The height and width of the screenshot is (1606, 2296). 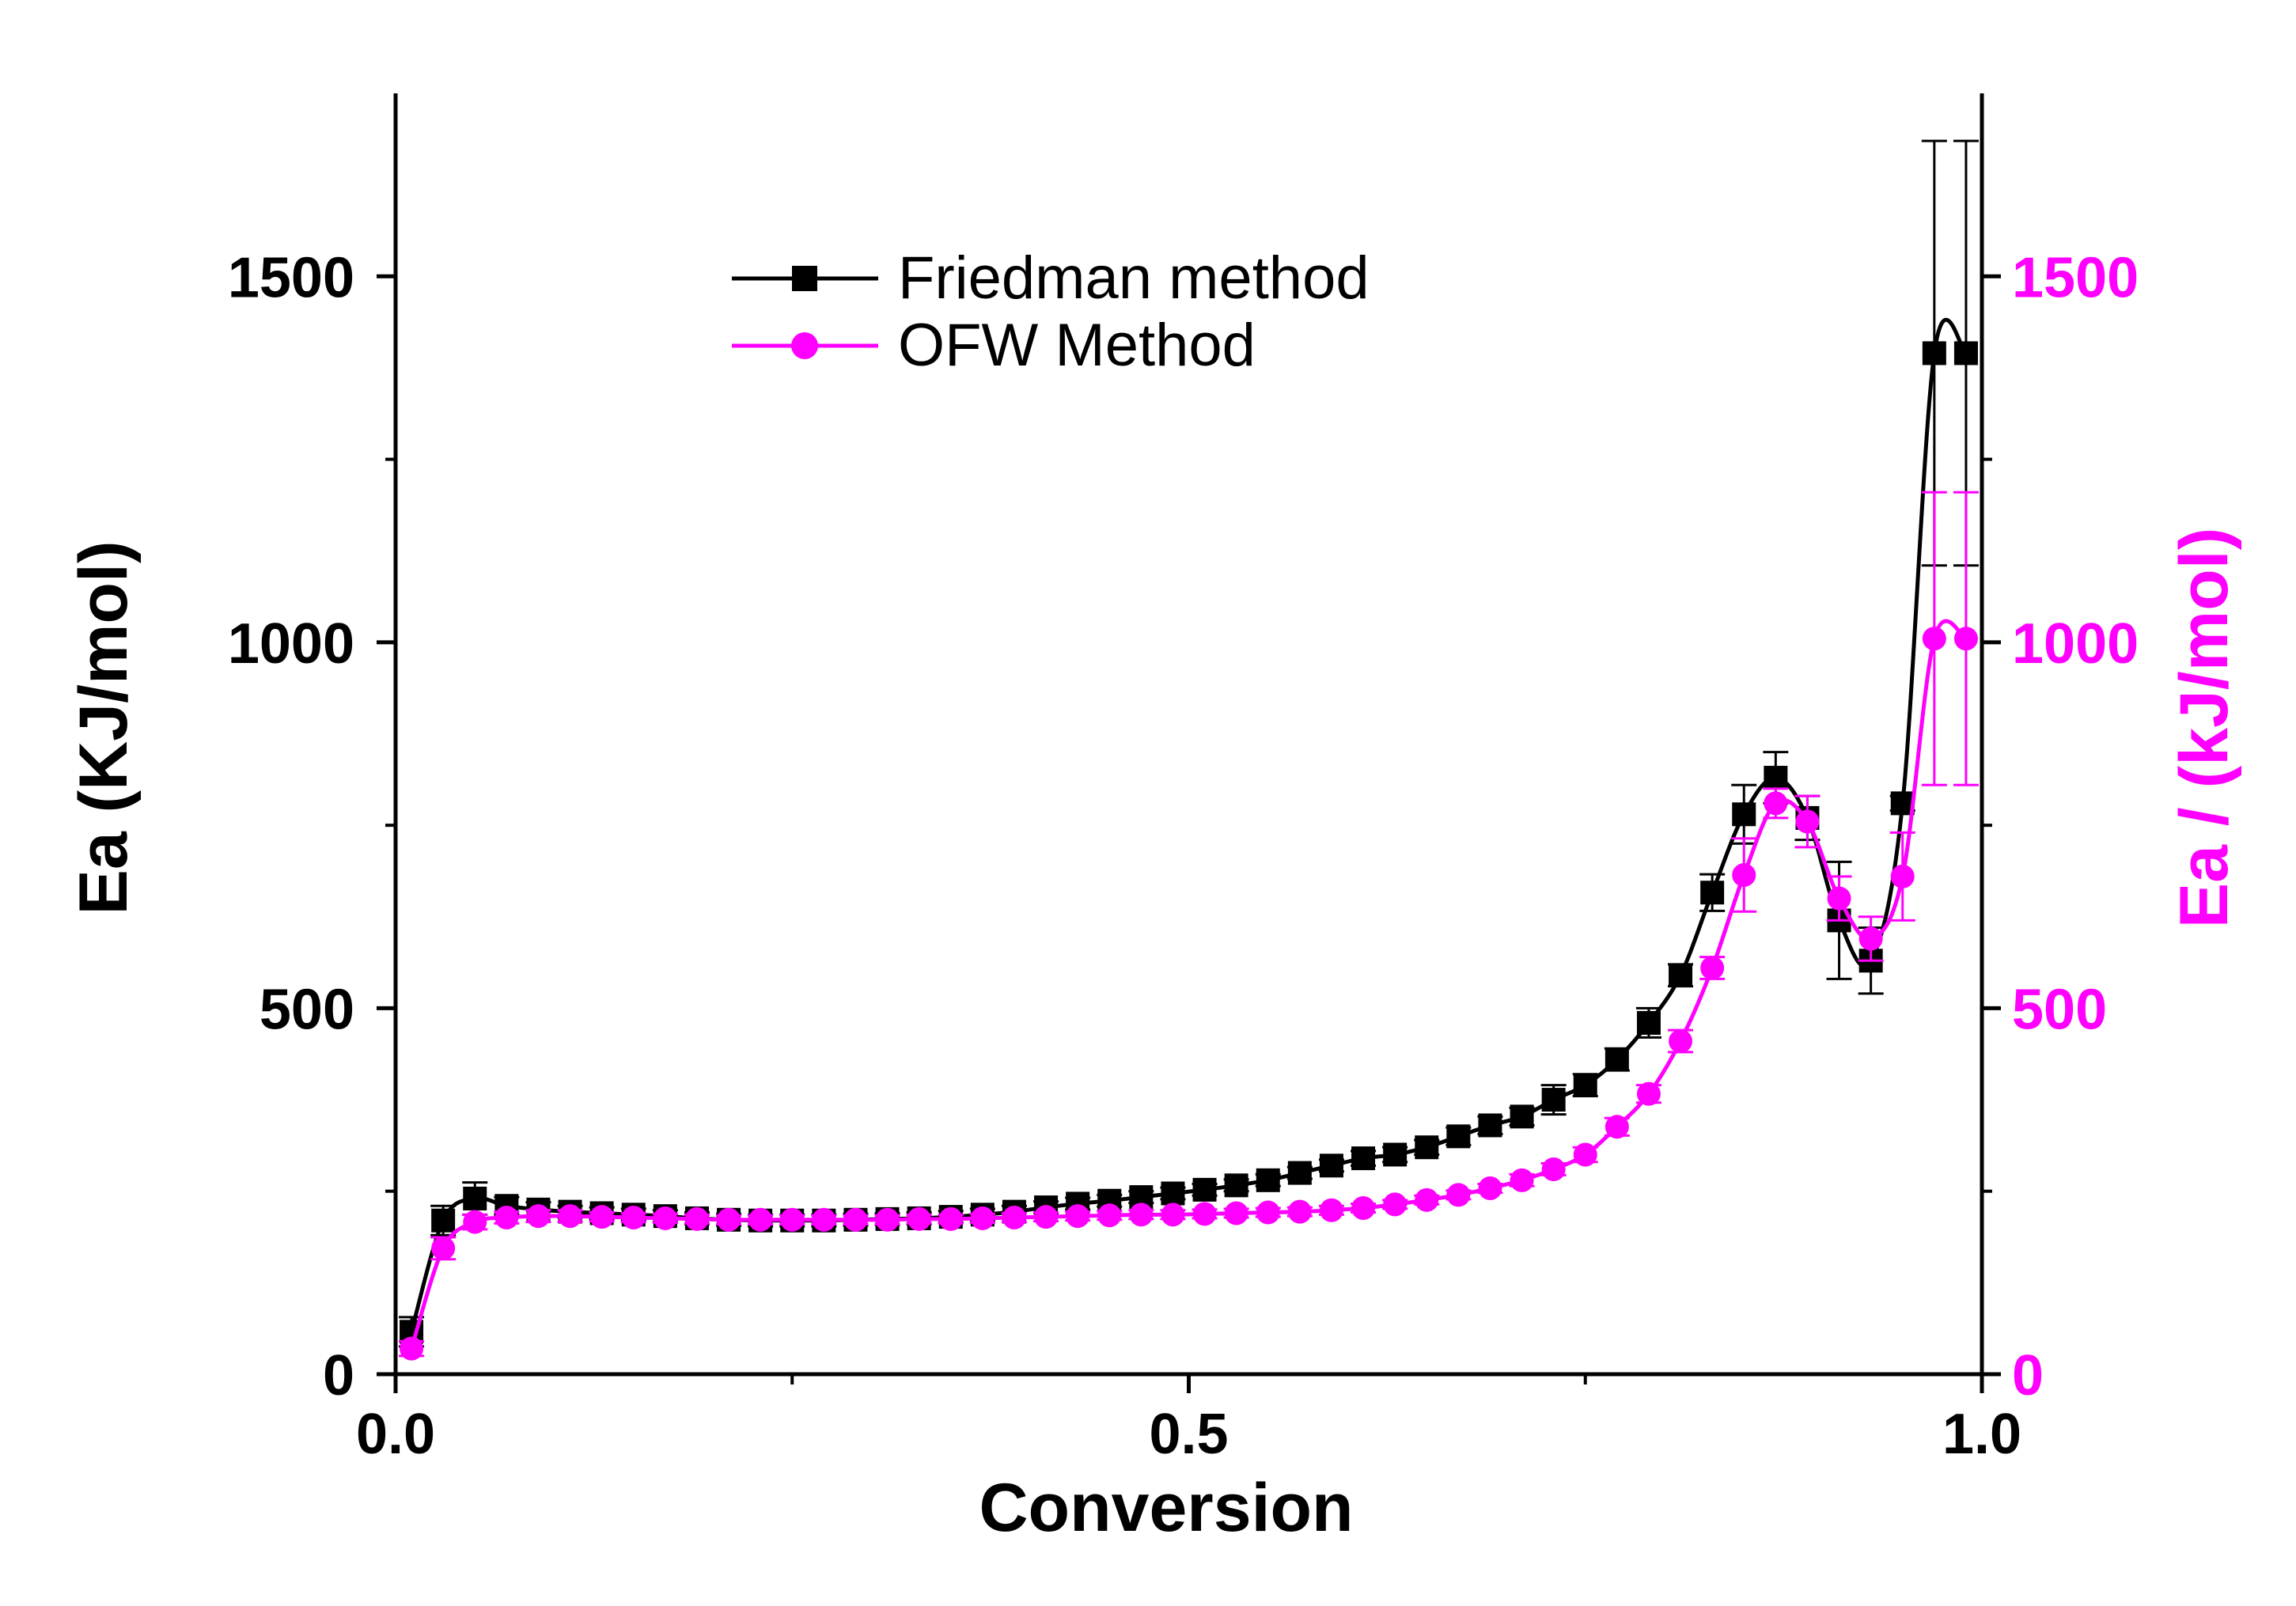 I want to click on x-axis-title: Conversion, so click(x=1166, y=1508).